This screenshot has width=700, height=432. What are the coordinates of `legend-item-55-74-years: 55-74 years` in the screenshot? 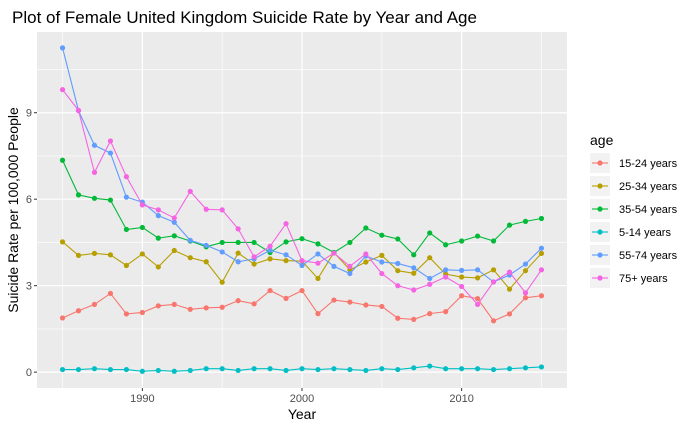 It's located at (634, 255).